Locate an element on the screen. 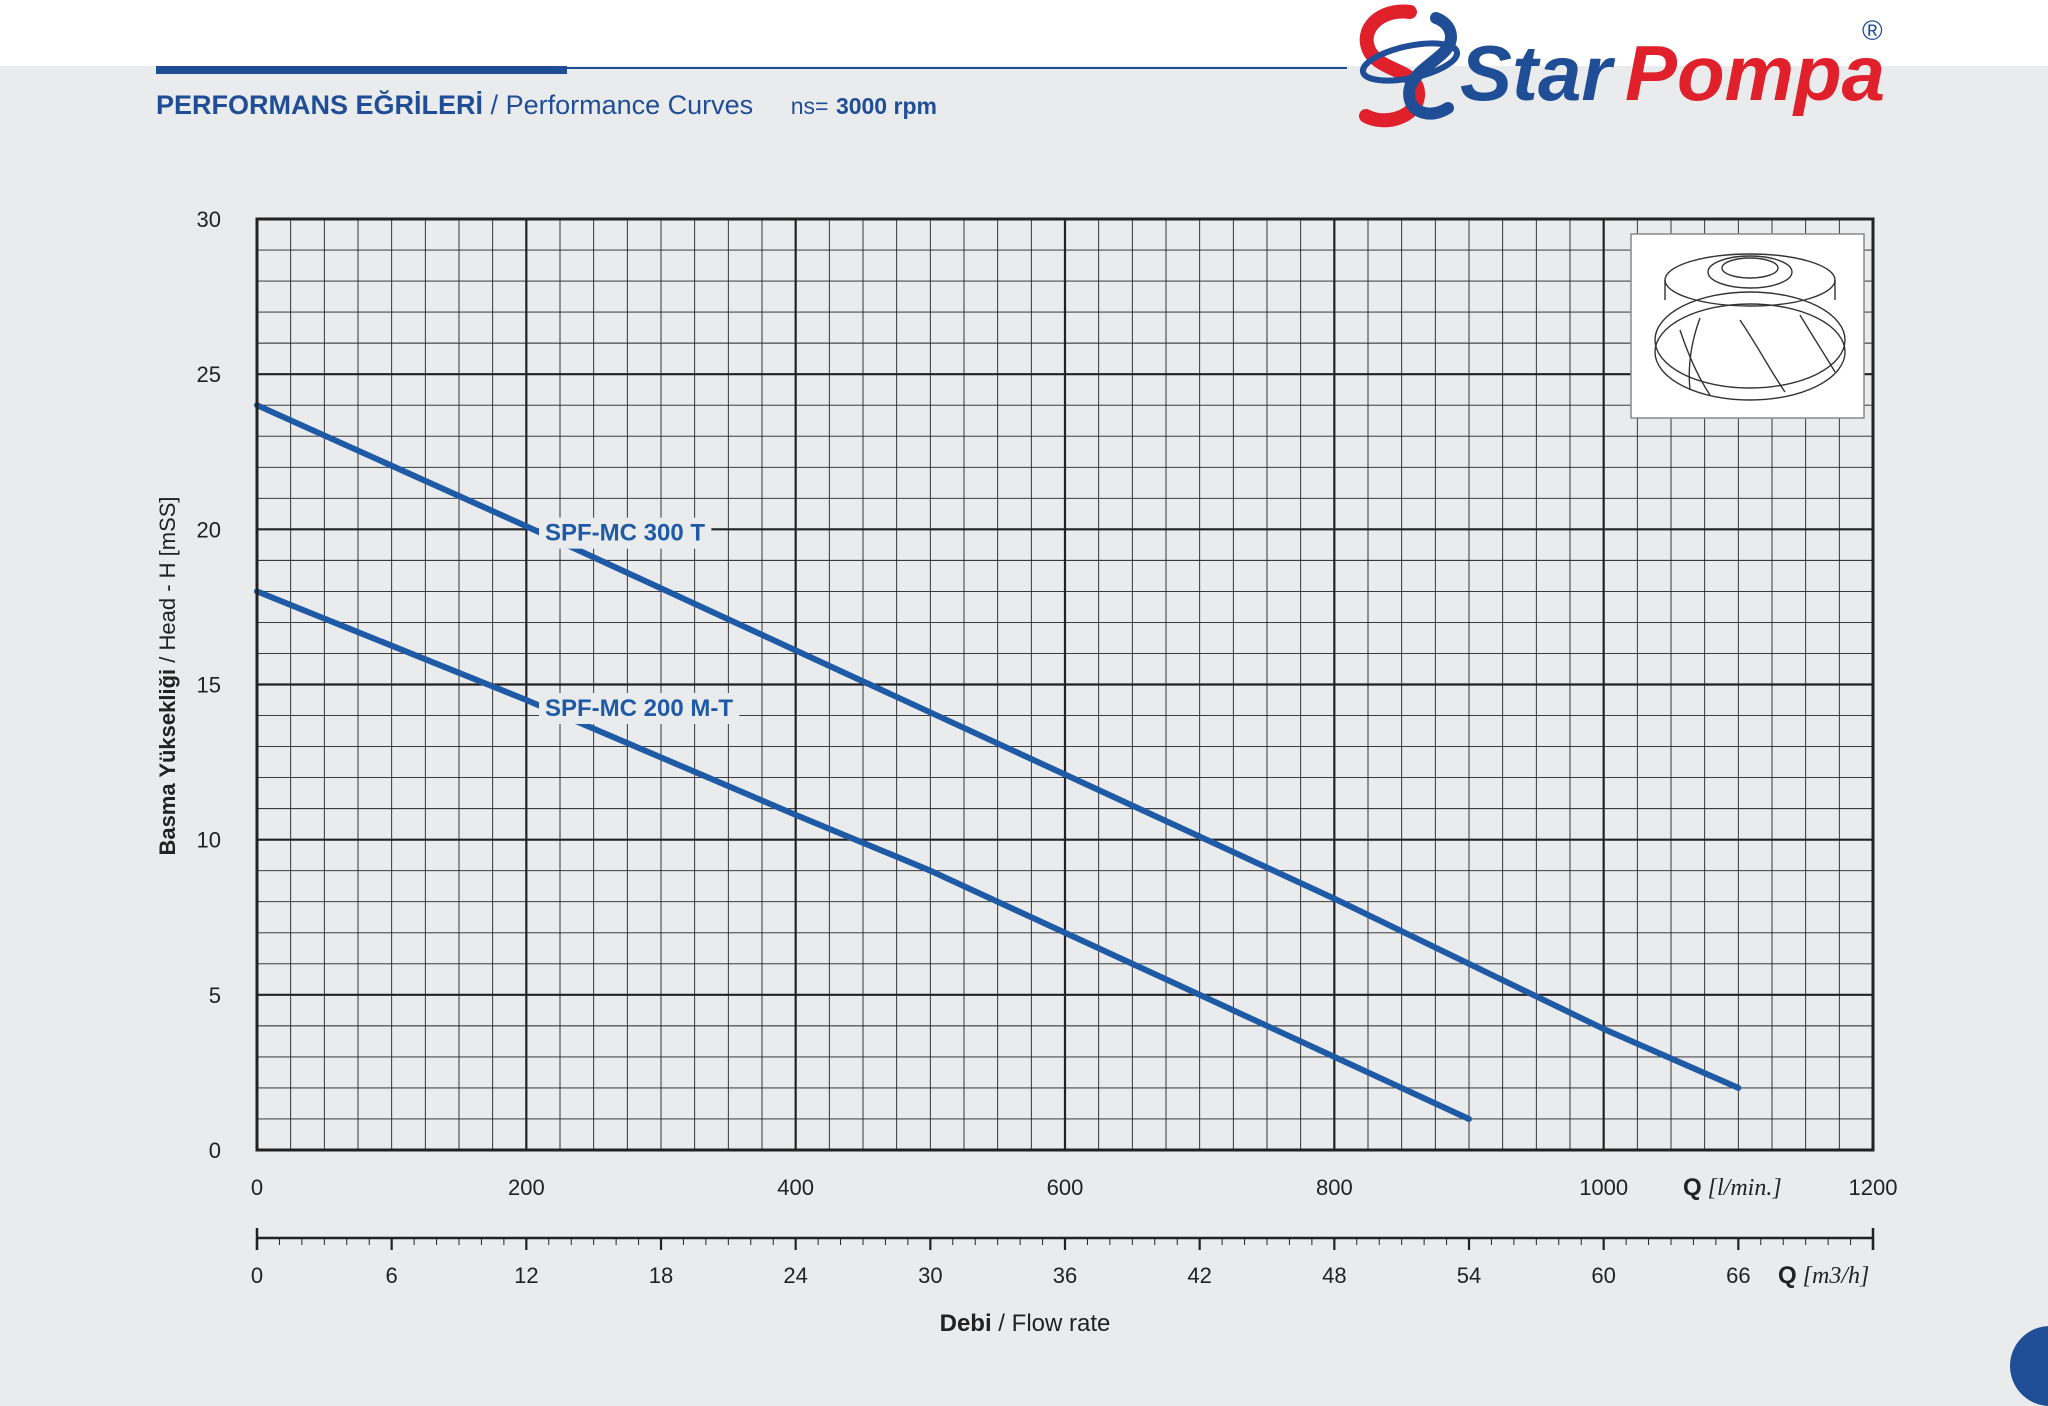  x-unit-text: [l/min.] is located at coordinates (1745, 1188).